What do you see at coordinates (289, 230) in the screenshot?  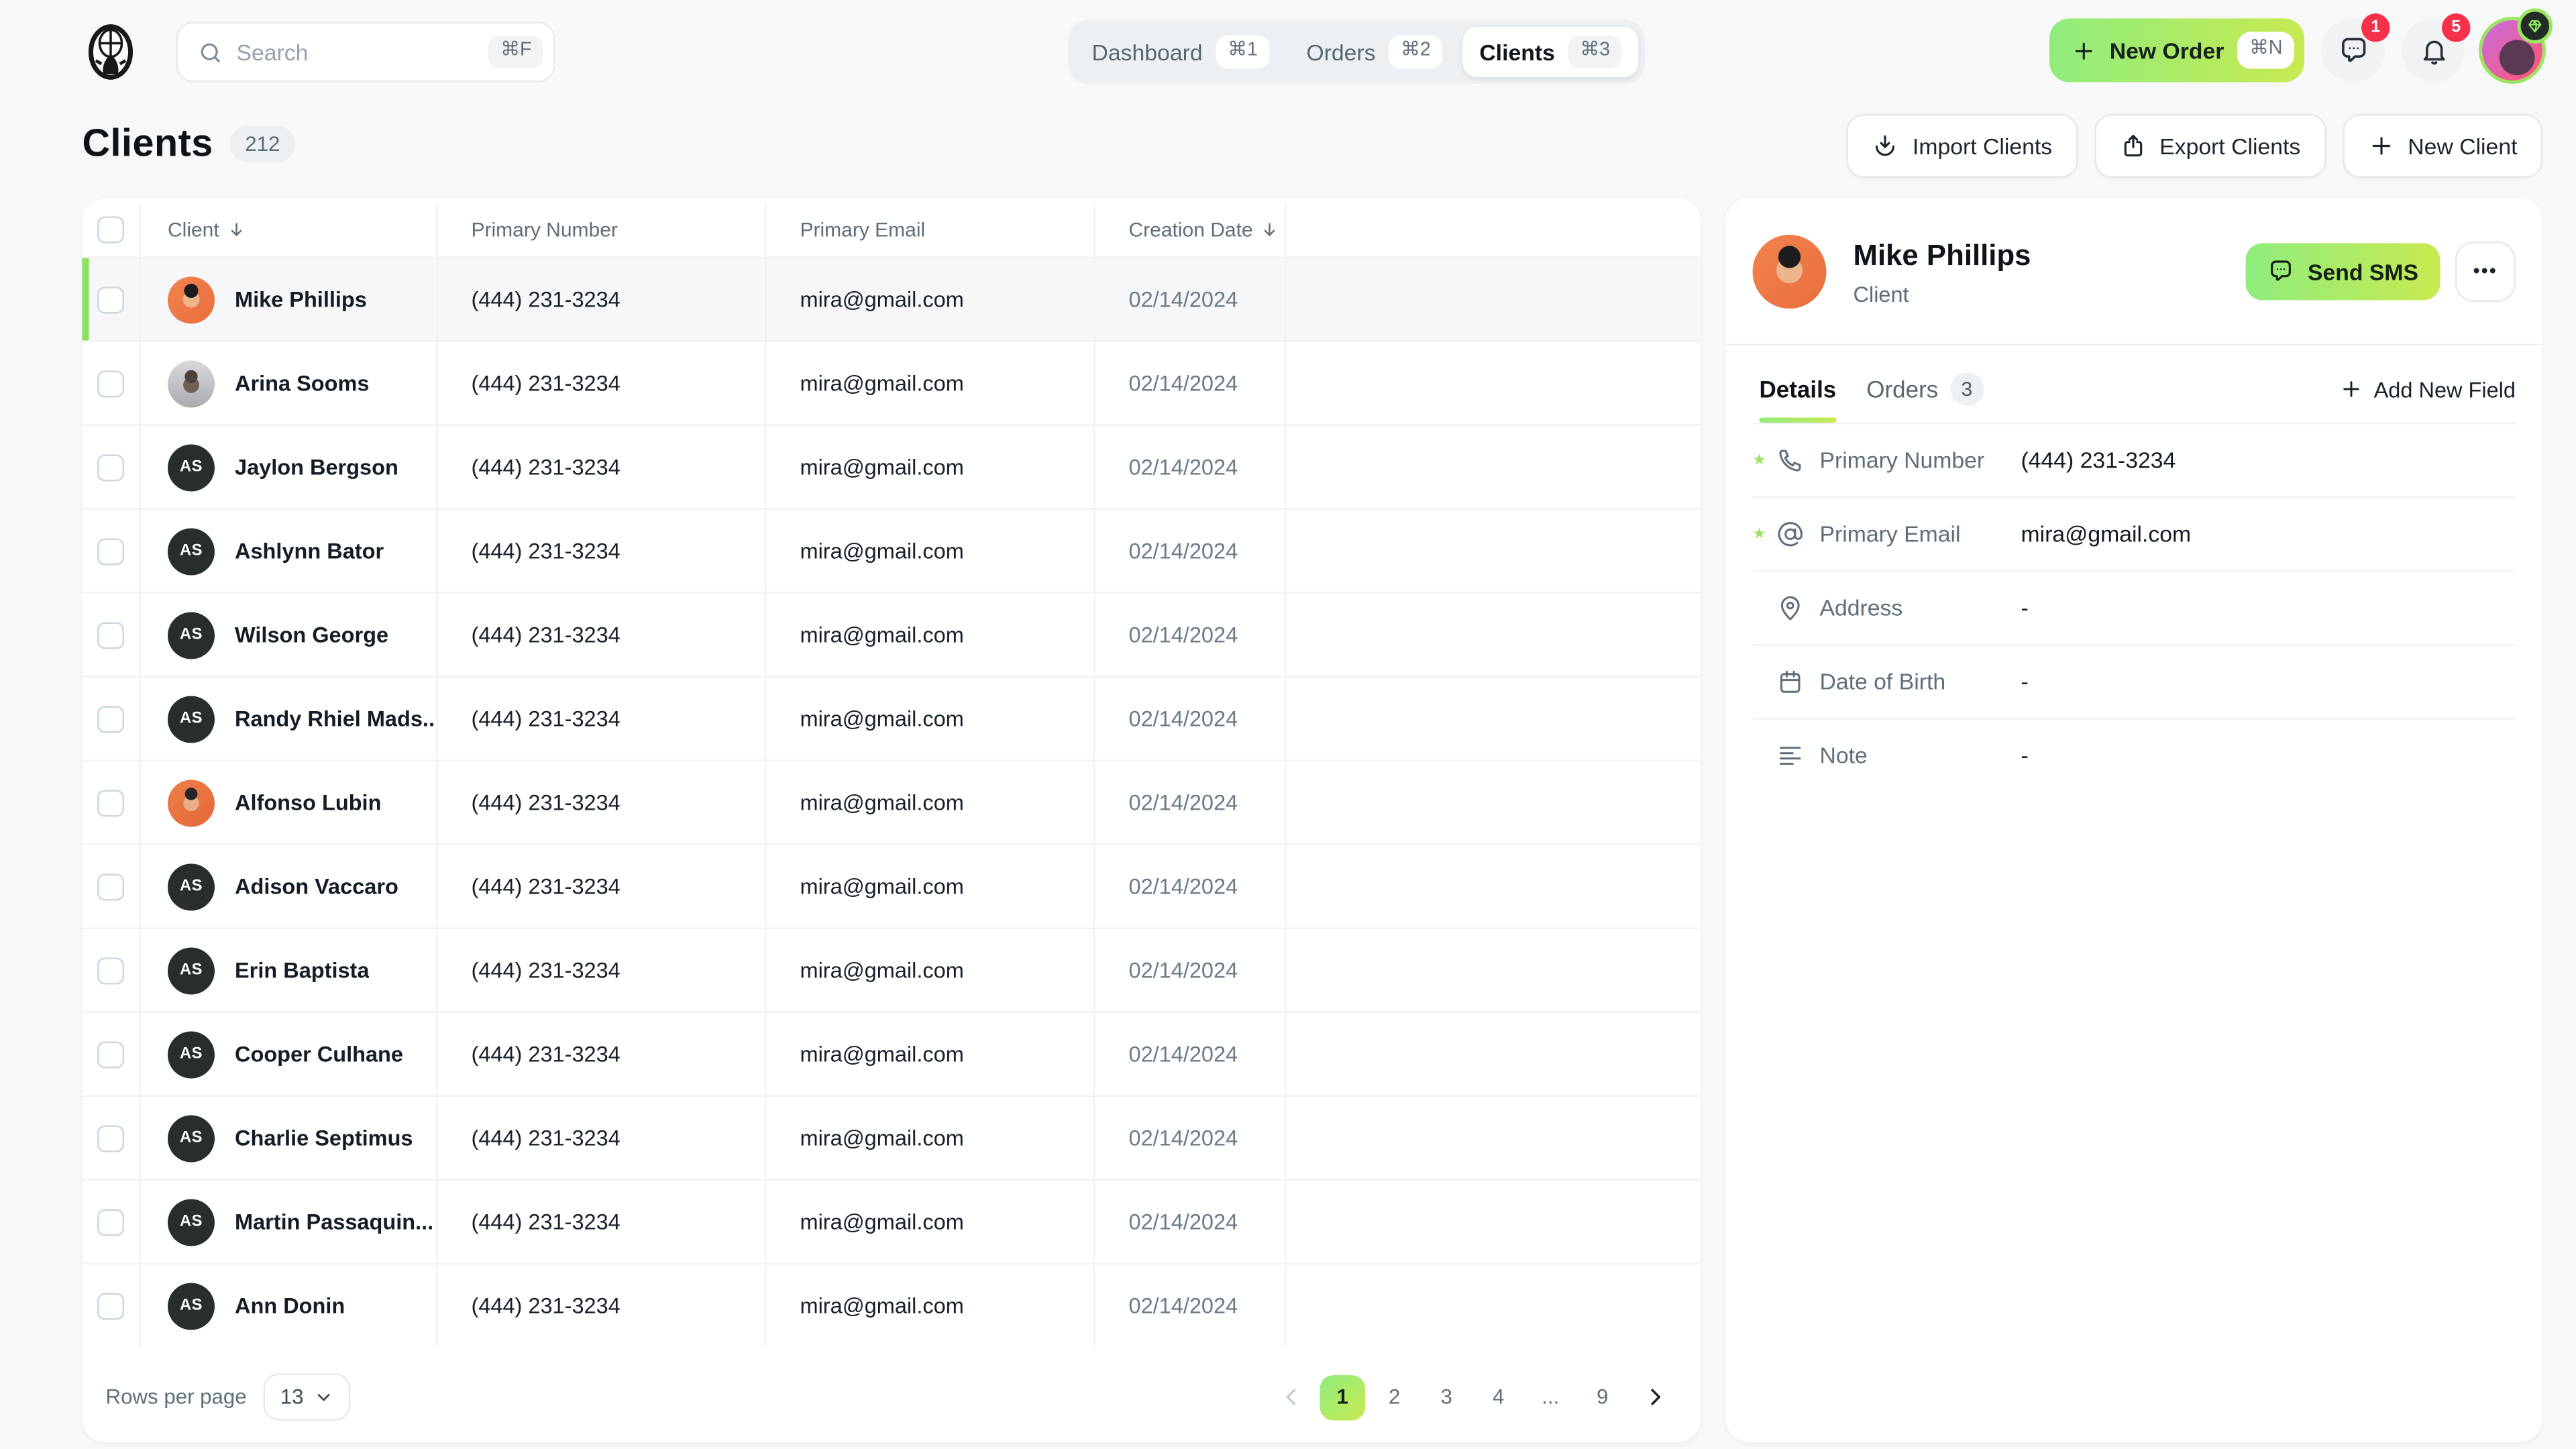 I see `column-header-client: Client` at bounding box center [289, 230].